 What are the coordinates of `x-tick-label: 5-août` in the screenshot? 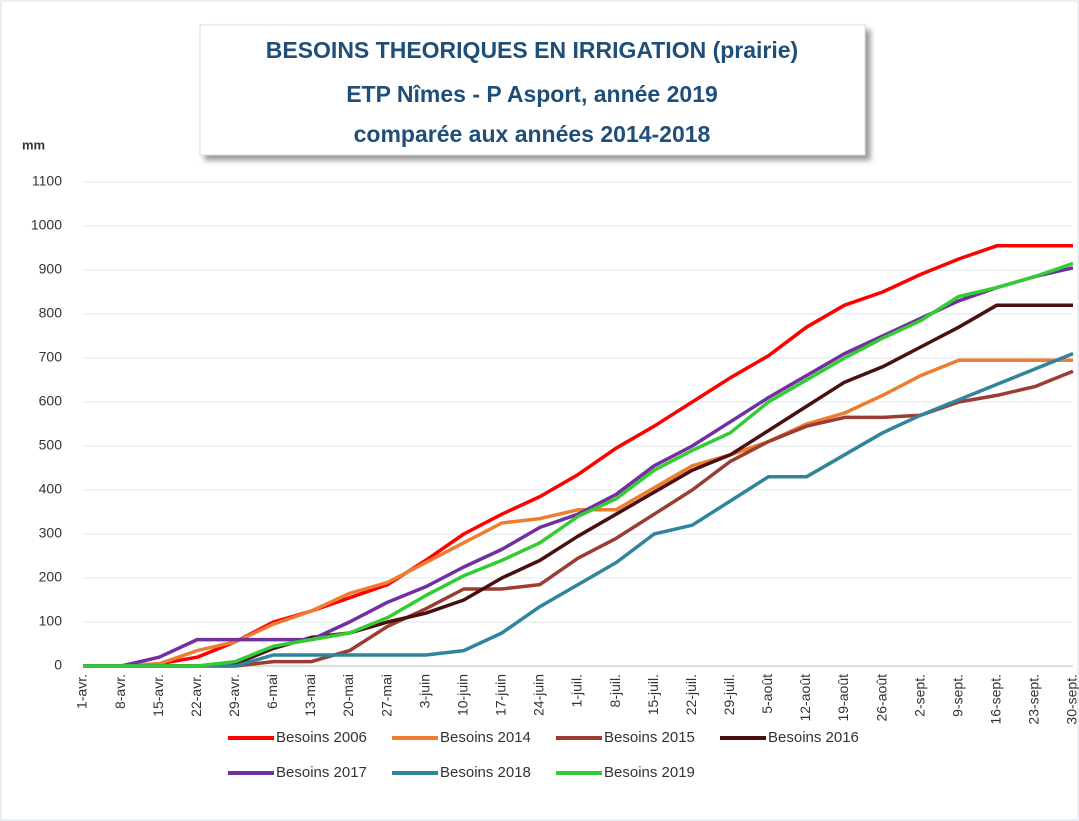 It's located at (767, 694).